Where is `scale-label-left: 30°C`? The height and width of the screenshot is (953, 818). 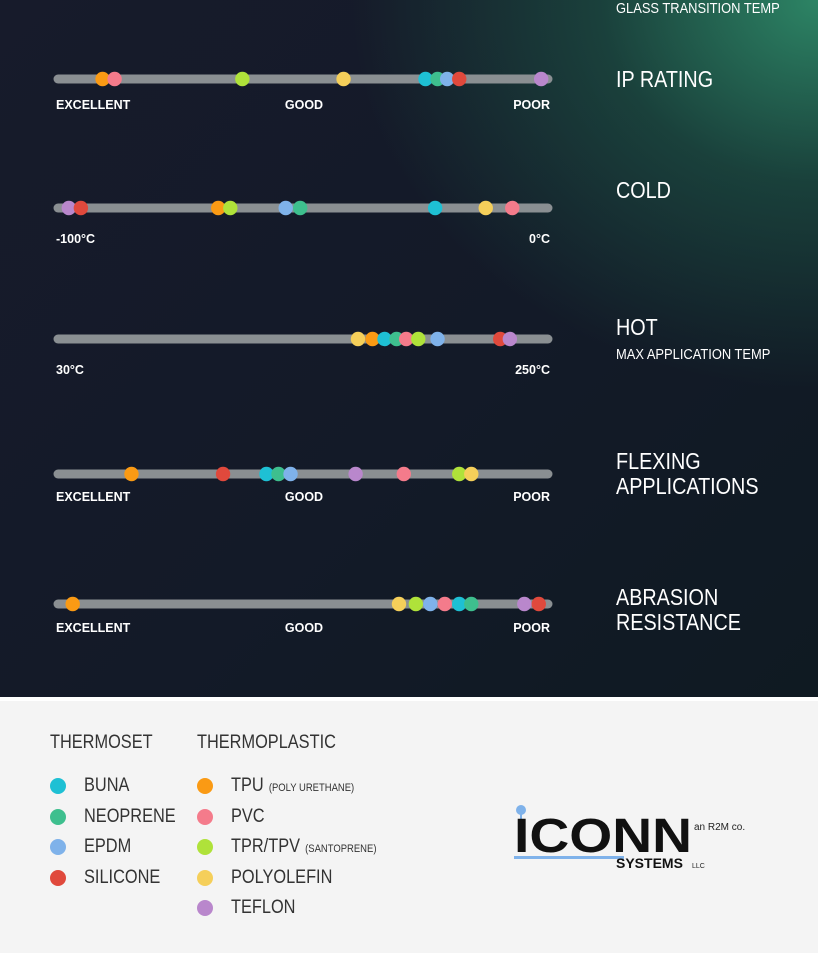
scale-label-left: 30°C is located at coordinates (70, 370).